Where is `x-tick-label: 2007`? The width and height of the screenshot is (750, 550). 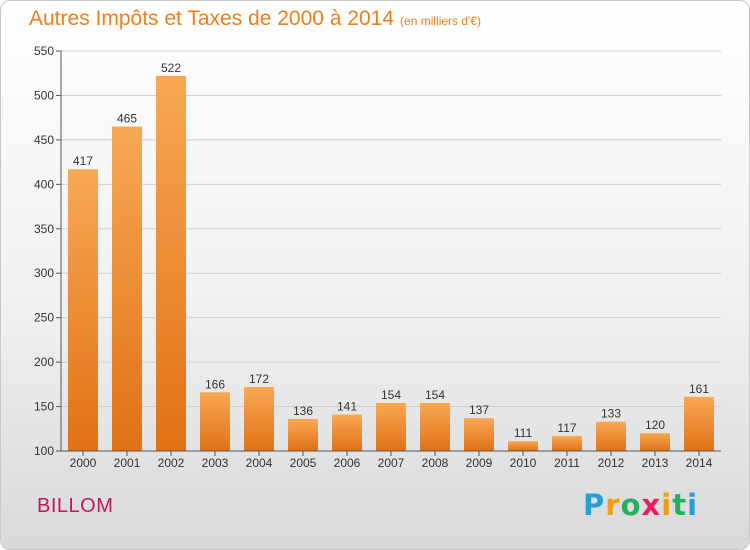
x-tick-label: 2007 is located at coordinates (391, 463).